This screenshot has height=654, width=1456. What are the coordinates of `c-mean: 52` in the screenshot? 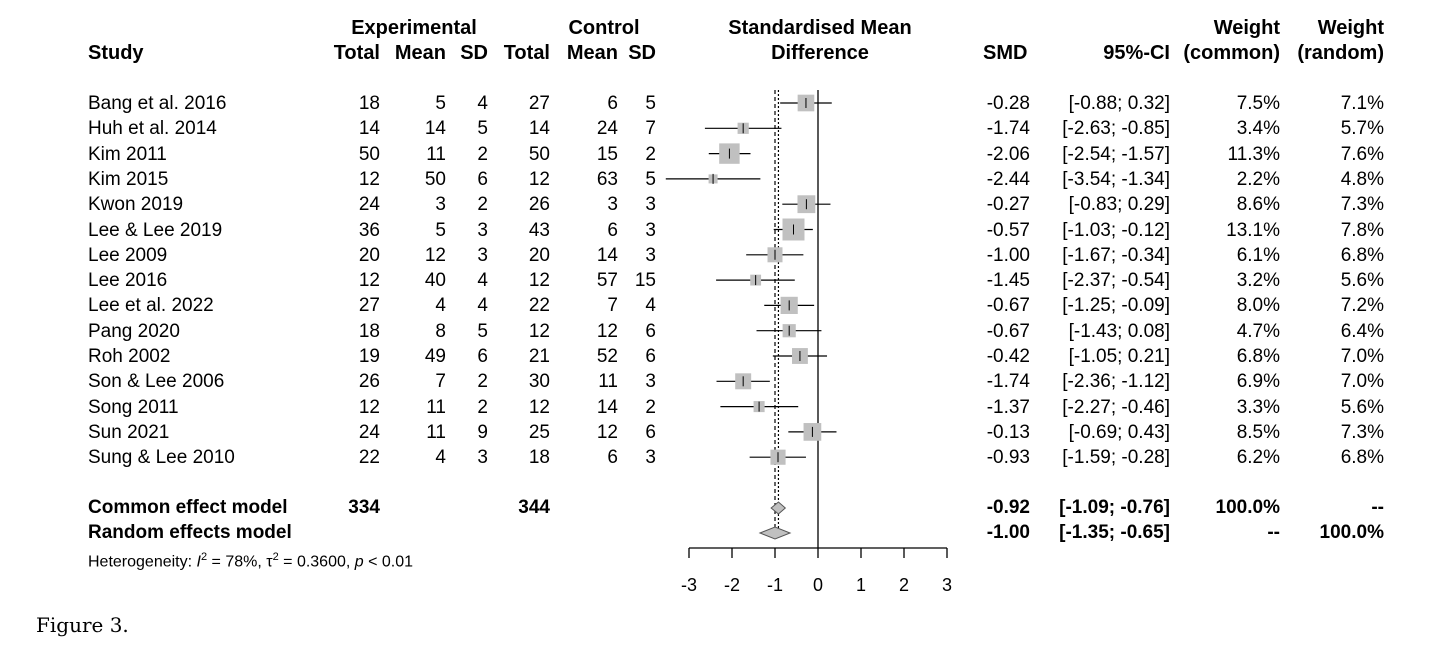 It's located at (607, 356).